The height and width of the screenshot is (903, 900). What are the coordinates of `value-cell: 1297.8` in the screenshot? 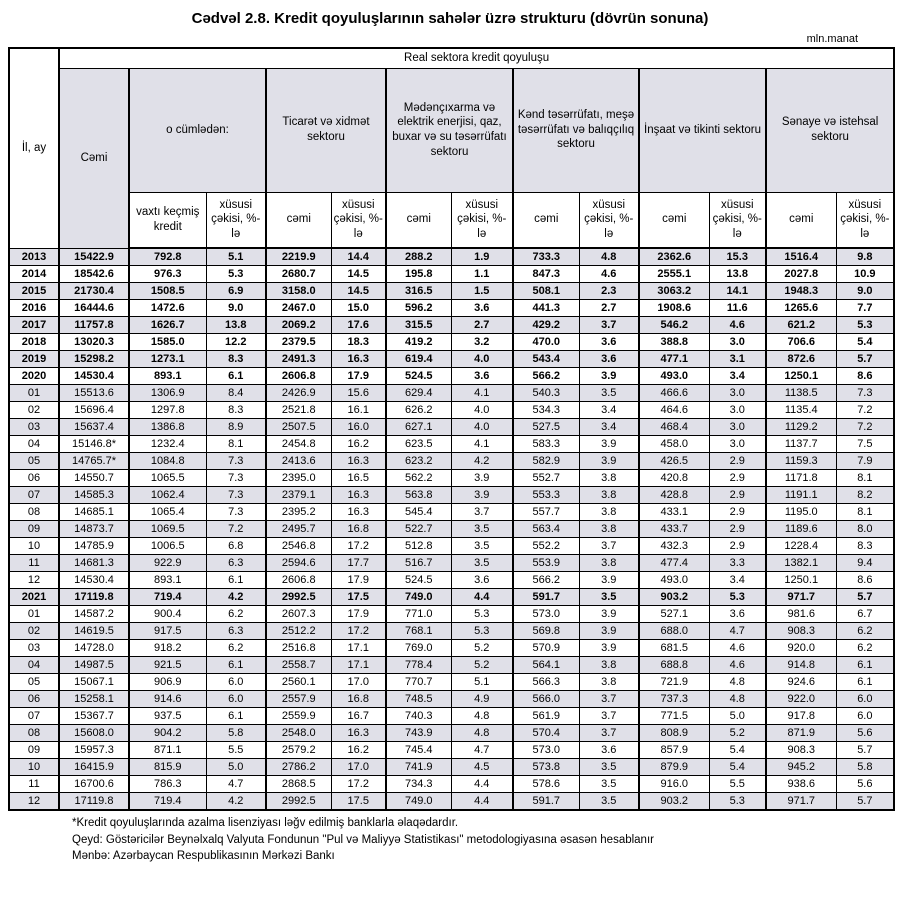 It's located at (167, 410).